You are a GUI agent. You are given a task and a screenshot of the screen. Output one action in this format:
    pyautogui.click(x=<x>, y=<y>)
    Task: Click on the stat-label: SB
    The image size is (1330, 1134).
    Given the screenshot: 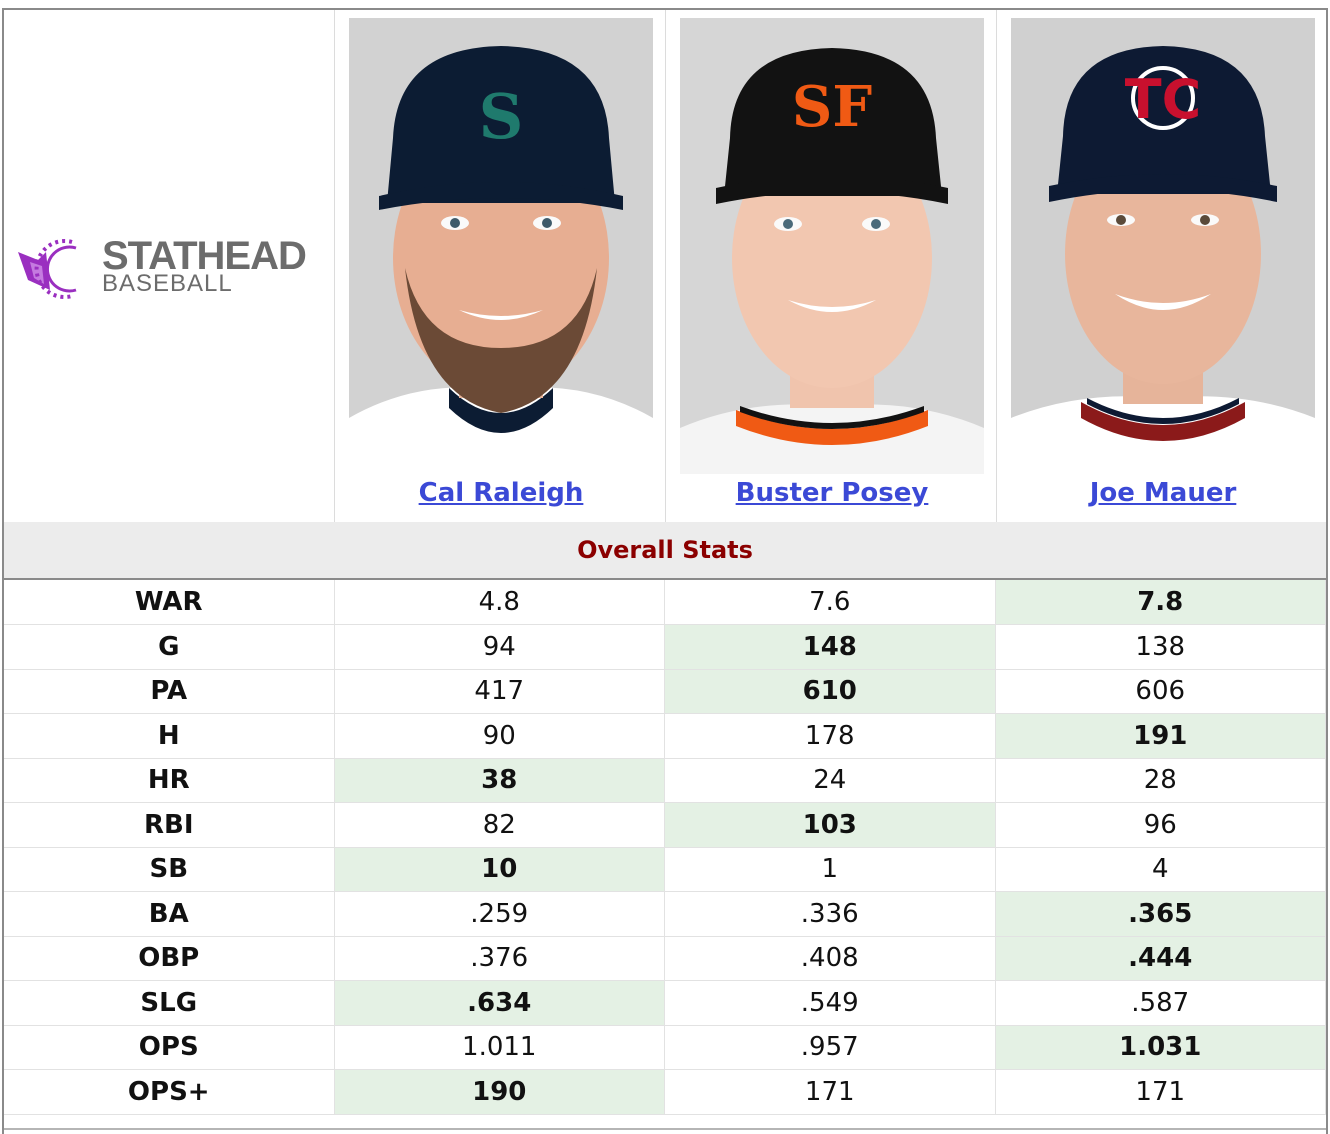 What is the action you would take?
    pyautogui.click(x=169, y=869)
    